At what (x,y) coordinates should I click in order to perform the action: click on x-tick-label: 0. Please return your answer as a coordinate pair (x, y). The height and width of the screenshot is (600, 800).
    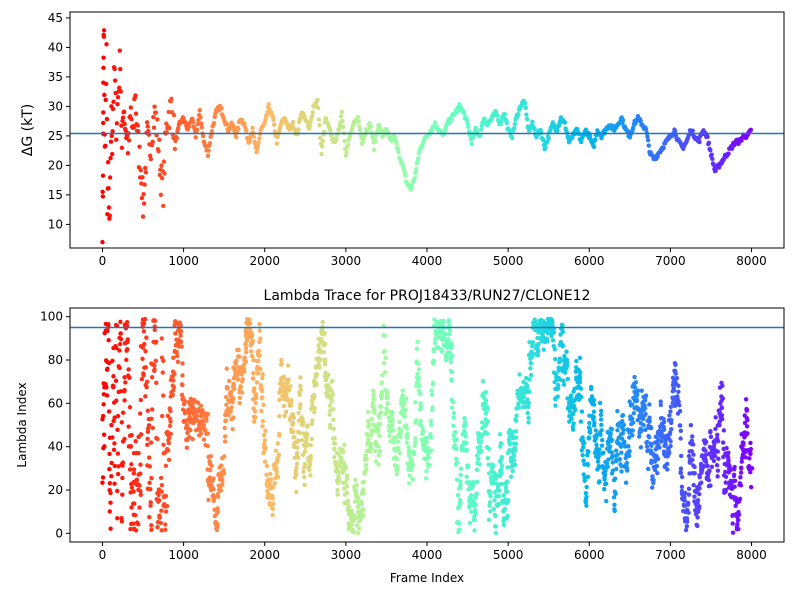
    Looking at the image, I should click on (103, 261).